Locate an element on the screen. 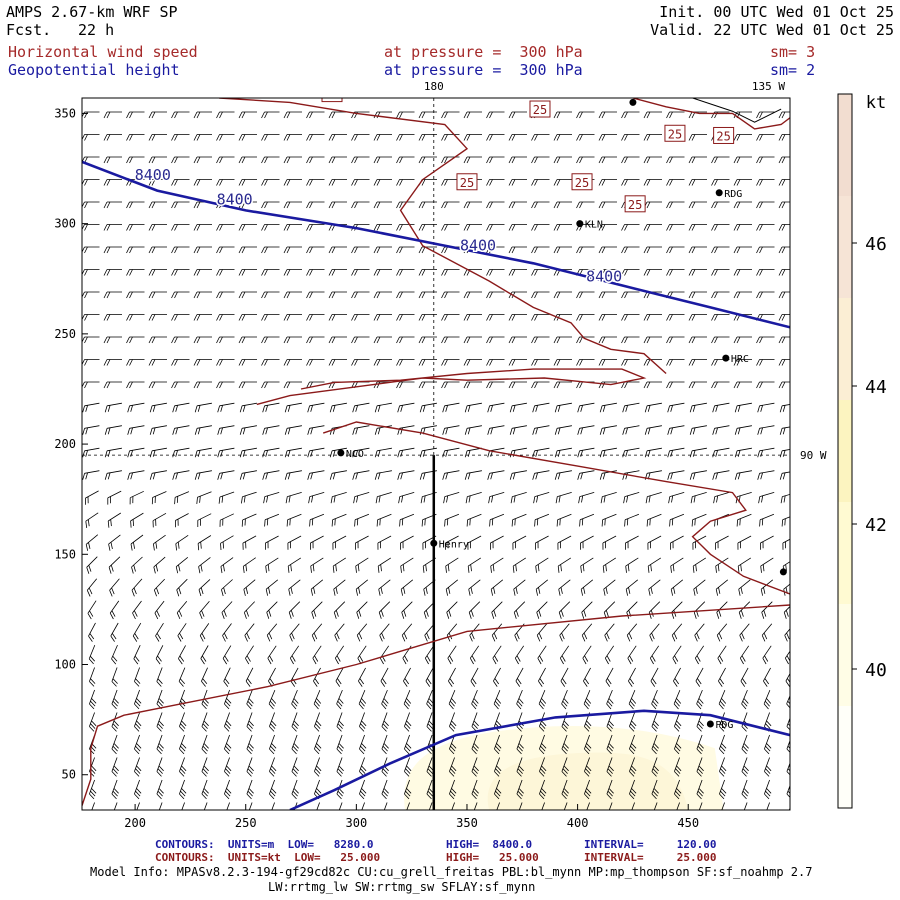  station-marker: HRC is located at coordinates (735, 359).